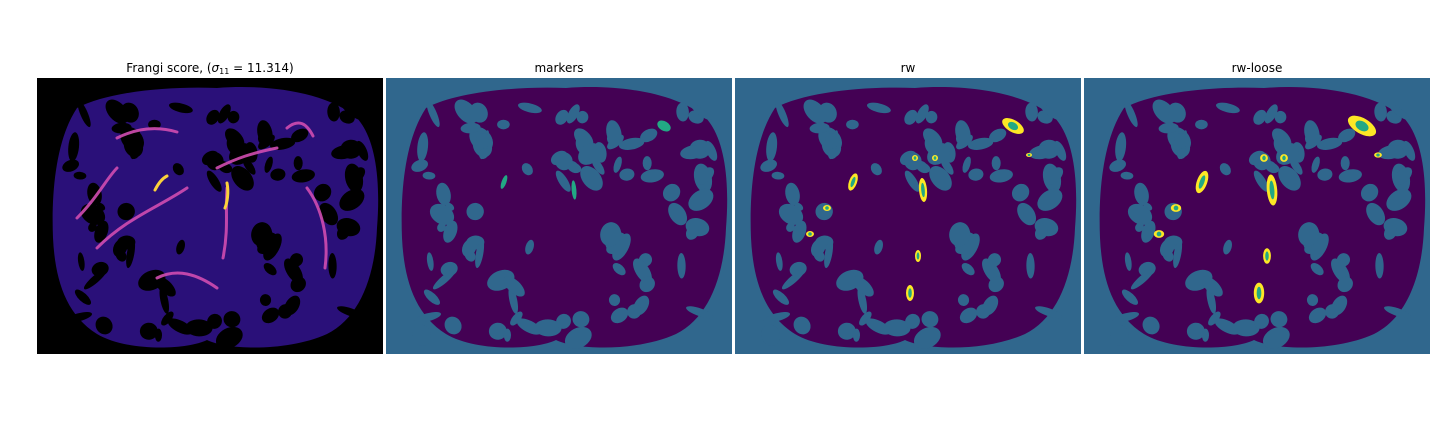 Image resolution: width=1440 pixels, height=432 pixels. What do you see at coordinates (215, 68) in the screenshot?
I see `frangi-title-symbol: σ` at bounding box center [215, 68].